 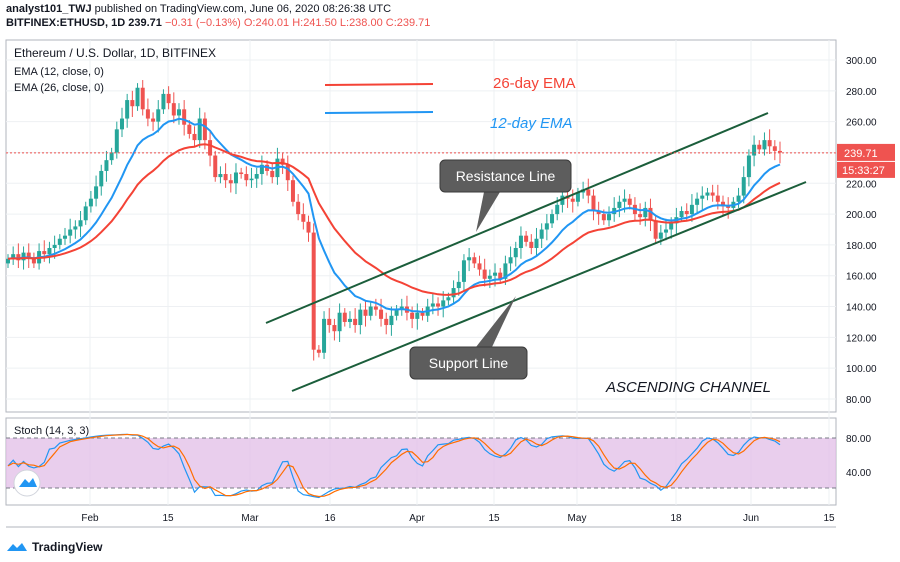 What do you see at coordinates (67, 547) in the screenshot?
I see `tradingview-brand-text: TradingView` at bounding box center [67, 547].